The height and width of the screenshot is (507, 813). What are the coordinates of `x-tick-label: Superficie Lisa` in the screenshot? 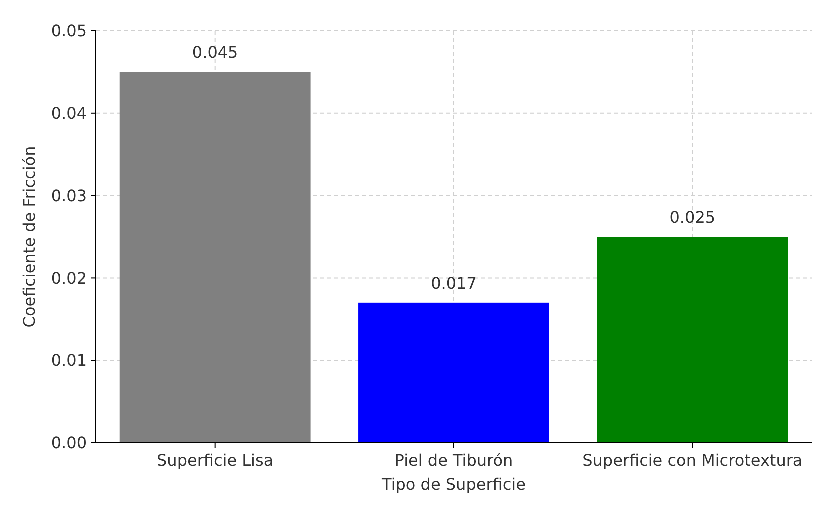 It's located at (215, 460).